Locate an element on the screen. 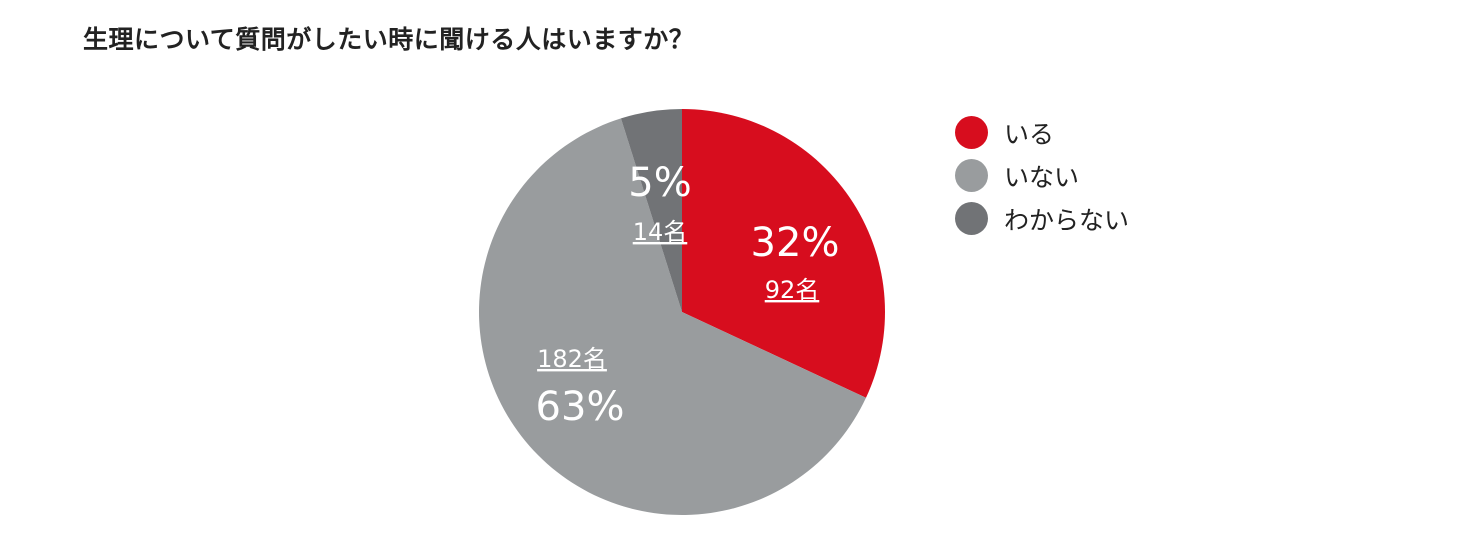 This screenshot has width=1457, height=553. chart-title: 生理について質問がしたい時に聞ける人はいますか？ is located at coordinates (389, 39).